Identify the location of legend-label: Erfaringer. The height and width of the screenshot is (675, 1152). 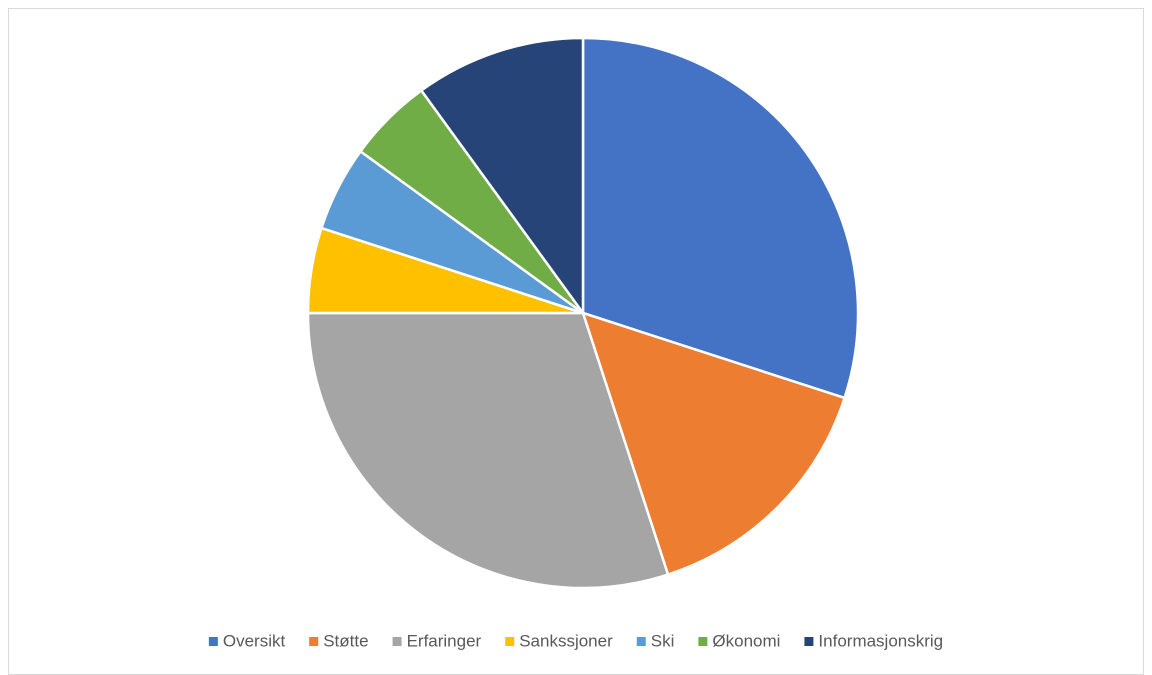
(444, 640).